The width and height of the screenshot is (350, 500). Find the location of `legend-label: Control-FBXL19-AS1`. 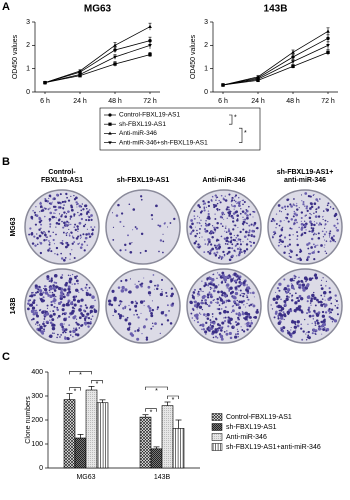

legend-label: Control-FBXL19-AS1 is located at coordinates (259, 417).